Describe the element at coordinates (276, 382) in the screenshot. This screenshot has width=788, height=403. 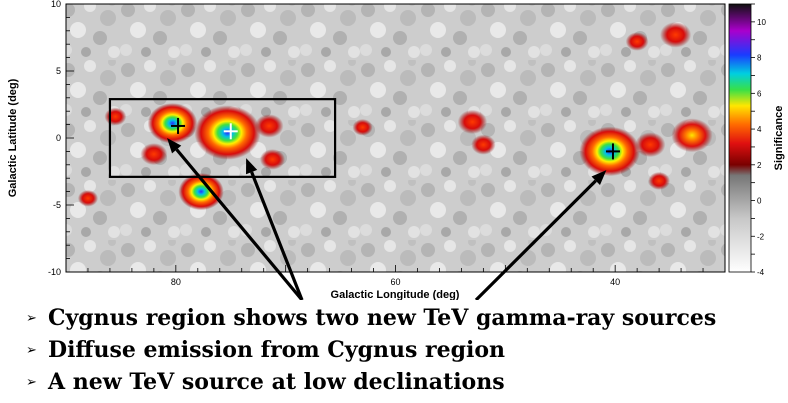
I see `bullet-text: A new TeV source at low declinations` at that location.